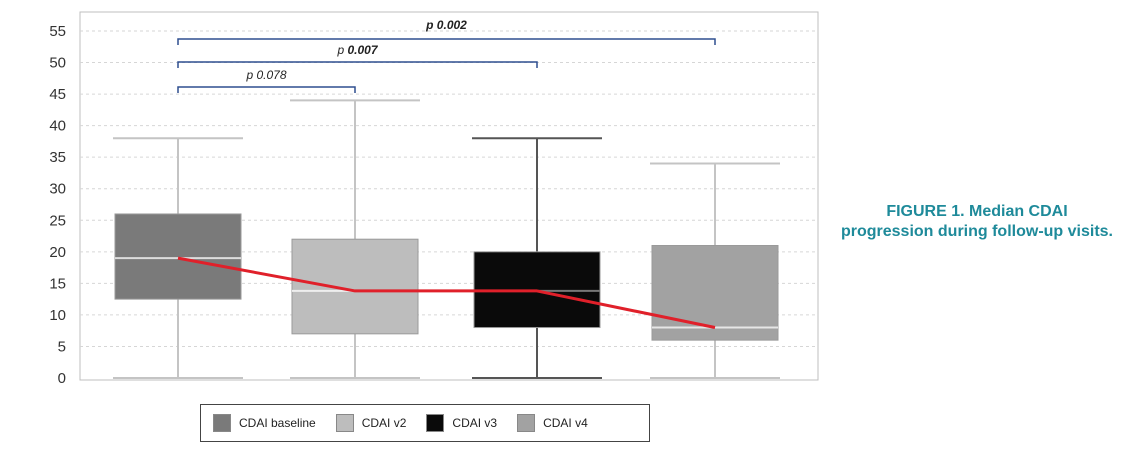 Image resolution: width=1134 pixels, height=455 pixels. I want to click on p-value-label: p 0.002, so click(446, 25).